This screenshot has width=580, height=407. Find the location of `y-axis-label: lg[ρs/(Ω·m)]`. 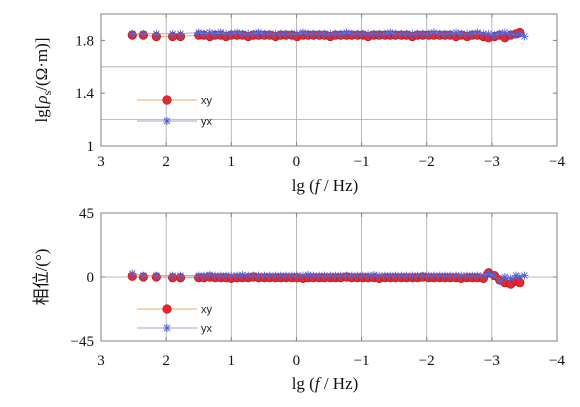

y-axis-label: lg[ρs/(Ω·m)] is located at coordinates (43, 80).